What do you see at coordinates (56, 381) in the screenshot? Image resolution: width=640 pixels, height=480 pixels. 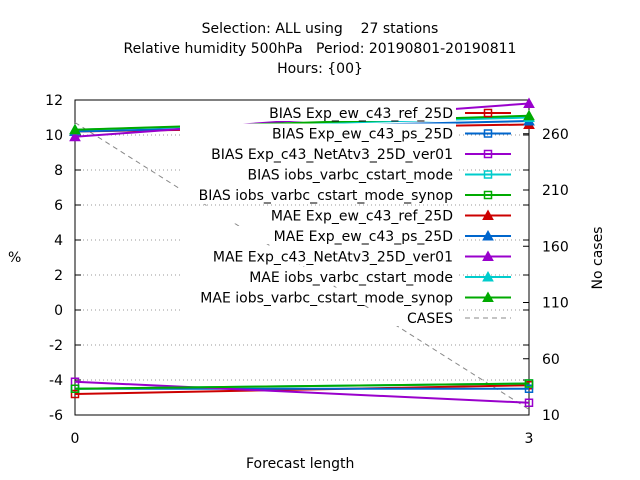 I see `y-tick-label: -4` at bounding box center [56, 381].